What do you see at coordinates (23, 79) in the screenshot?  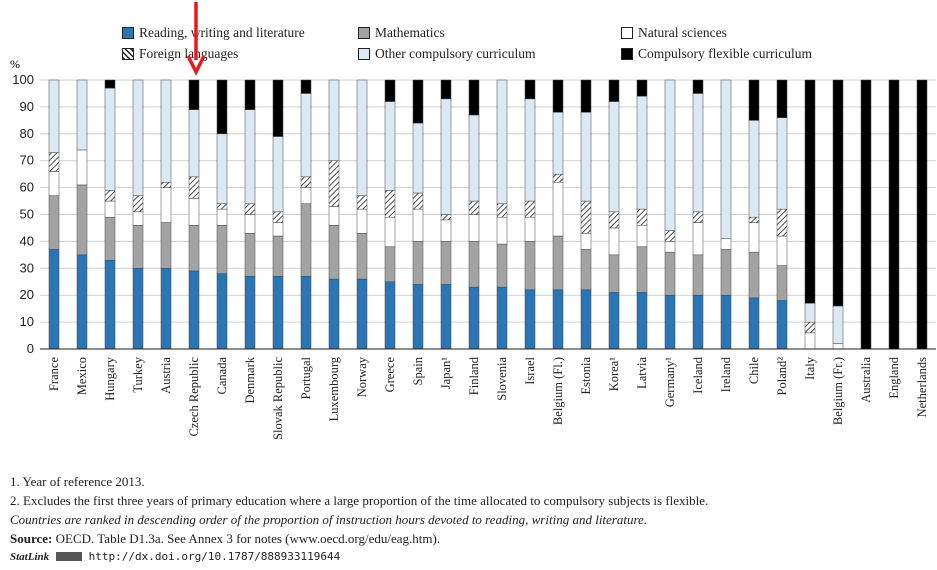 I see `y-tick-label: 100` at bounding box center [23, 79].